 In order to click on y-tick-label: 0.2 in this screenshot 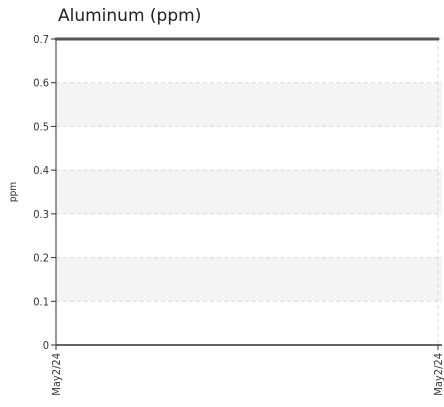, I will do `click(41, 258)`.